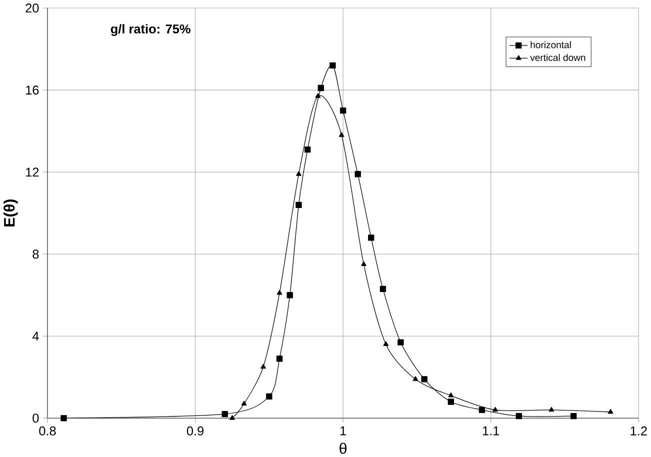 This screenshot has height=457, width=651. I want to click on y-tick-label: 20, so click(32, 7).